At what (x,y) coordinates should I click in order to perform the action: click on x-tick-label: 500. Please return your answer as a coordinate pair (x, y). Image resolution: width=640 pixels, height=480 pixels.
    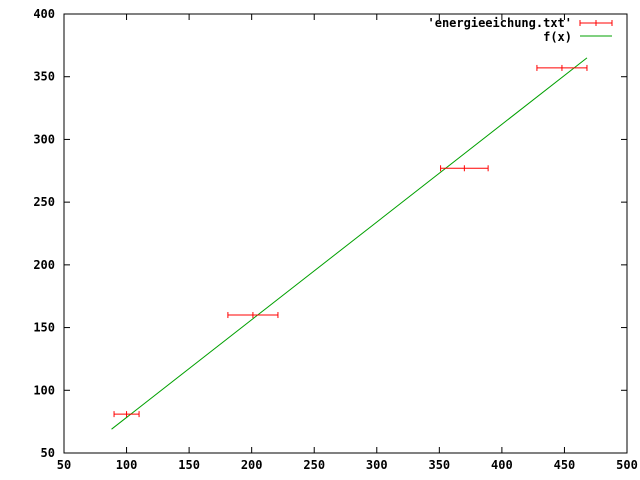
    Looking at the image, I should click on (627, 465).